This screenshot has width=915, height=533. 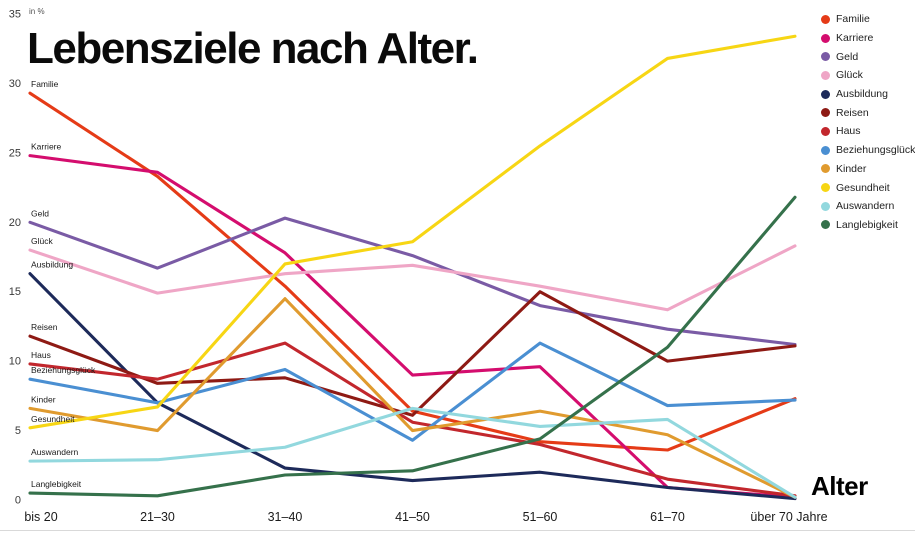 I want to click on legend-item-langlebigkeit: Langlebigkeit, so click(x=868, y=225).